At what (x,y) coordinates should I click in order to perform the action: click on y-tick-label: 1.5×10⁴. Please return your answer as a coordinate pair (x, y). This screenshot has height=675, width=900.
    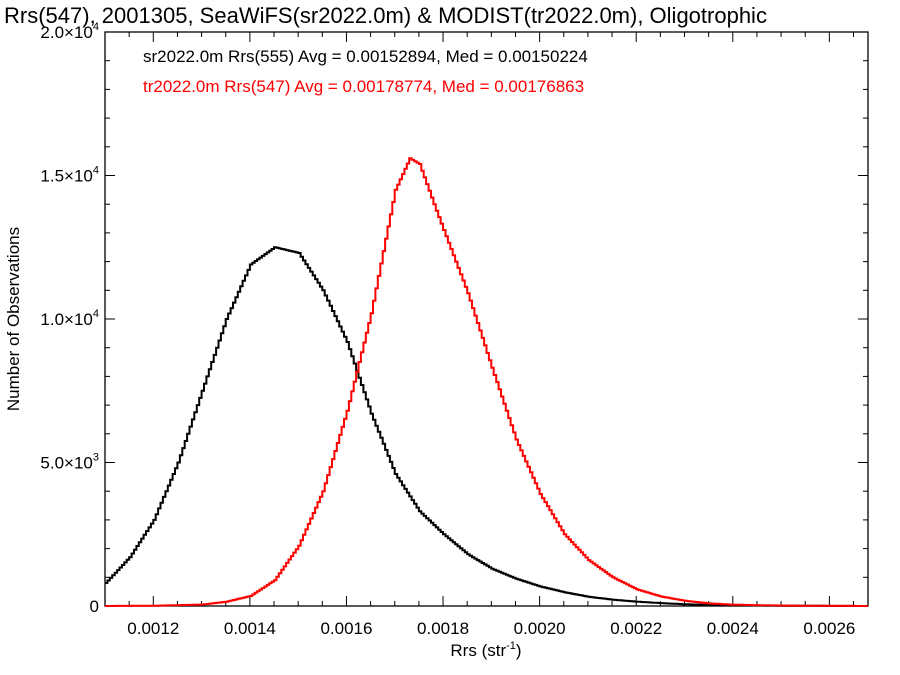
    Looking at the image, I should click on (69, 175).